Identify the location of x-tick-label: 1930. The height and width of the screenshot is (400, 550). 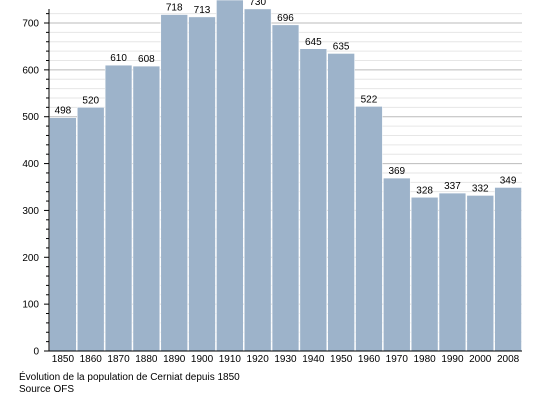
(285, 359).